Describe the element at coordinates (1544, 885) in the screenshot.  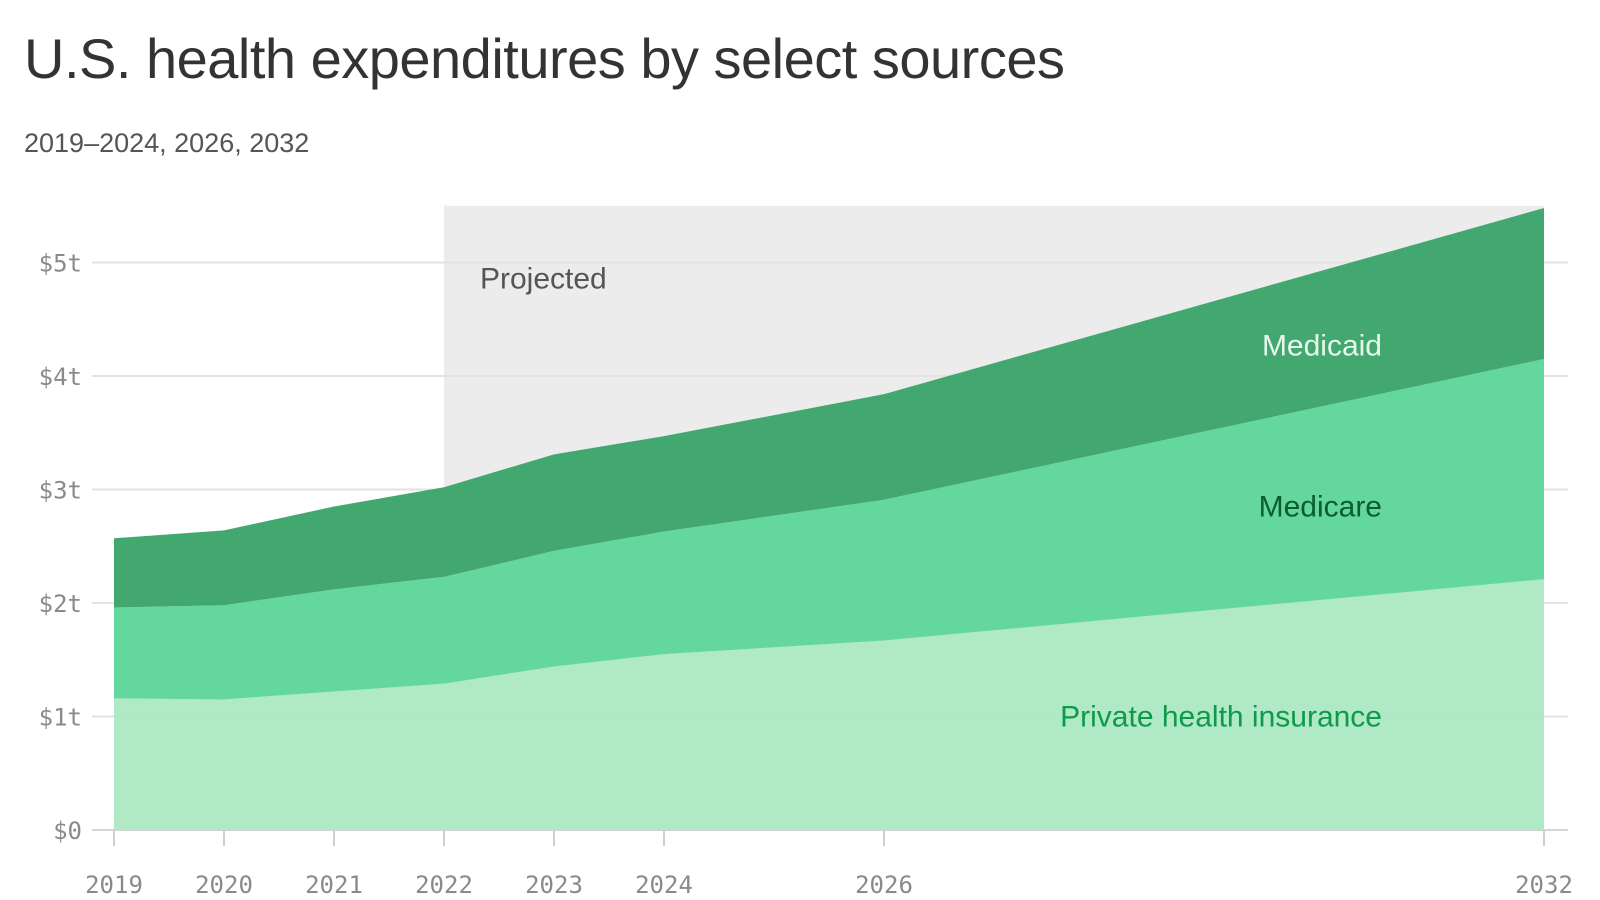
I see `x-tick-label-2032: 2032` at that location.